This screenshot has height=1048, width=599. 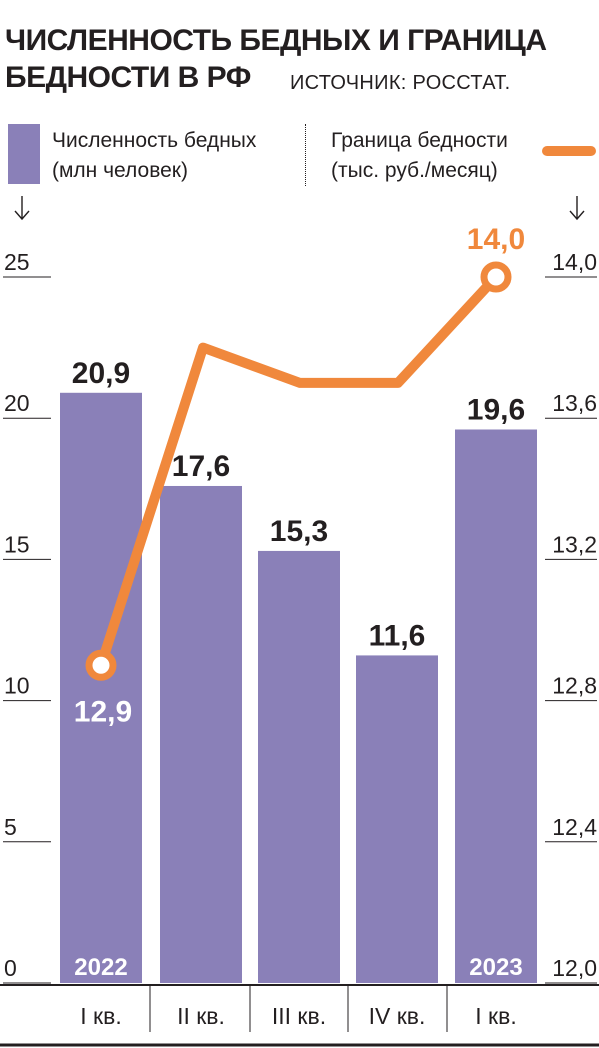 What do you see at coordinates (276, 40) in the screenshot?
I see `chart-title-line1: ЧИСЛЕННОСТЬ БЕДНЫХ И ГРАНИЦА` at bounding box center [276, 40].